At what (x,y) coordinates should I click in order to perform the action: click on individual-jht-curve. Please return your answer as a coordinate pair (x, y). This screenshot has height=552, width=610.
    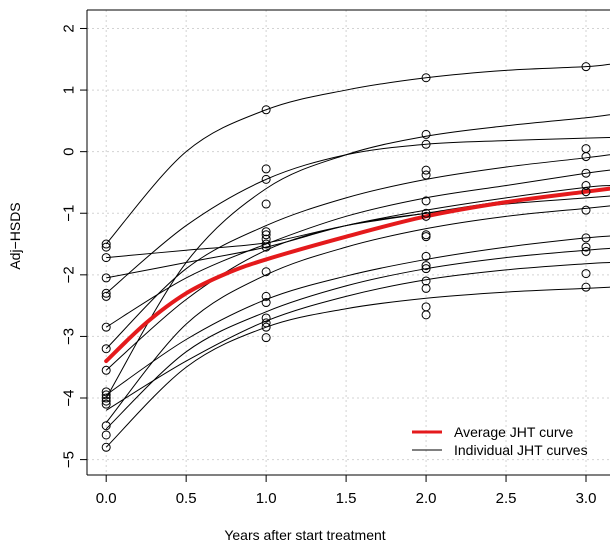
    Looking at the image, I should click on (358, 232).